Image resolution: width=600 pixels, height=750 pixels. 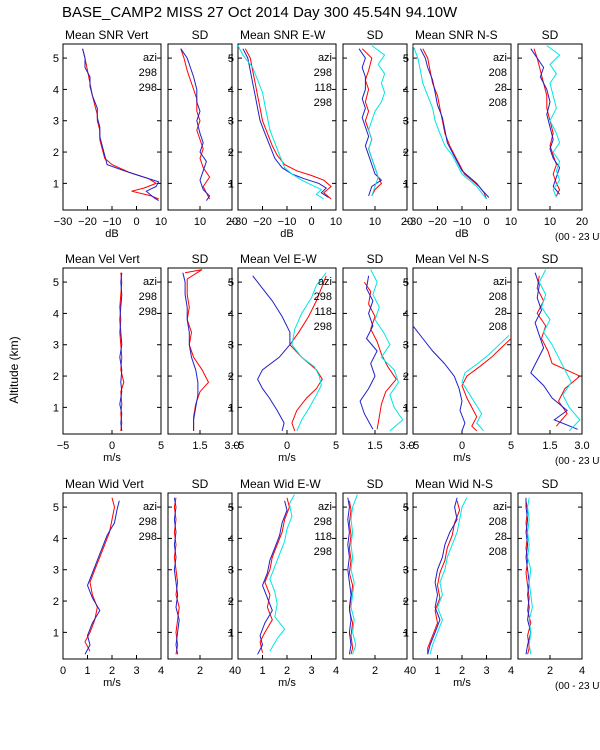 I want to click on panel-2-1: Mean Vel Vert 1 2 3 4 5 −5 0 5 m/s azi 298 298, so click(x=108, y=358).